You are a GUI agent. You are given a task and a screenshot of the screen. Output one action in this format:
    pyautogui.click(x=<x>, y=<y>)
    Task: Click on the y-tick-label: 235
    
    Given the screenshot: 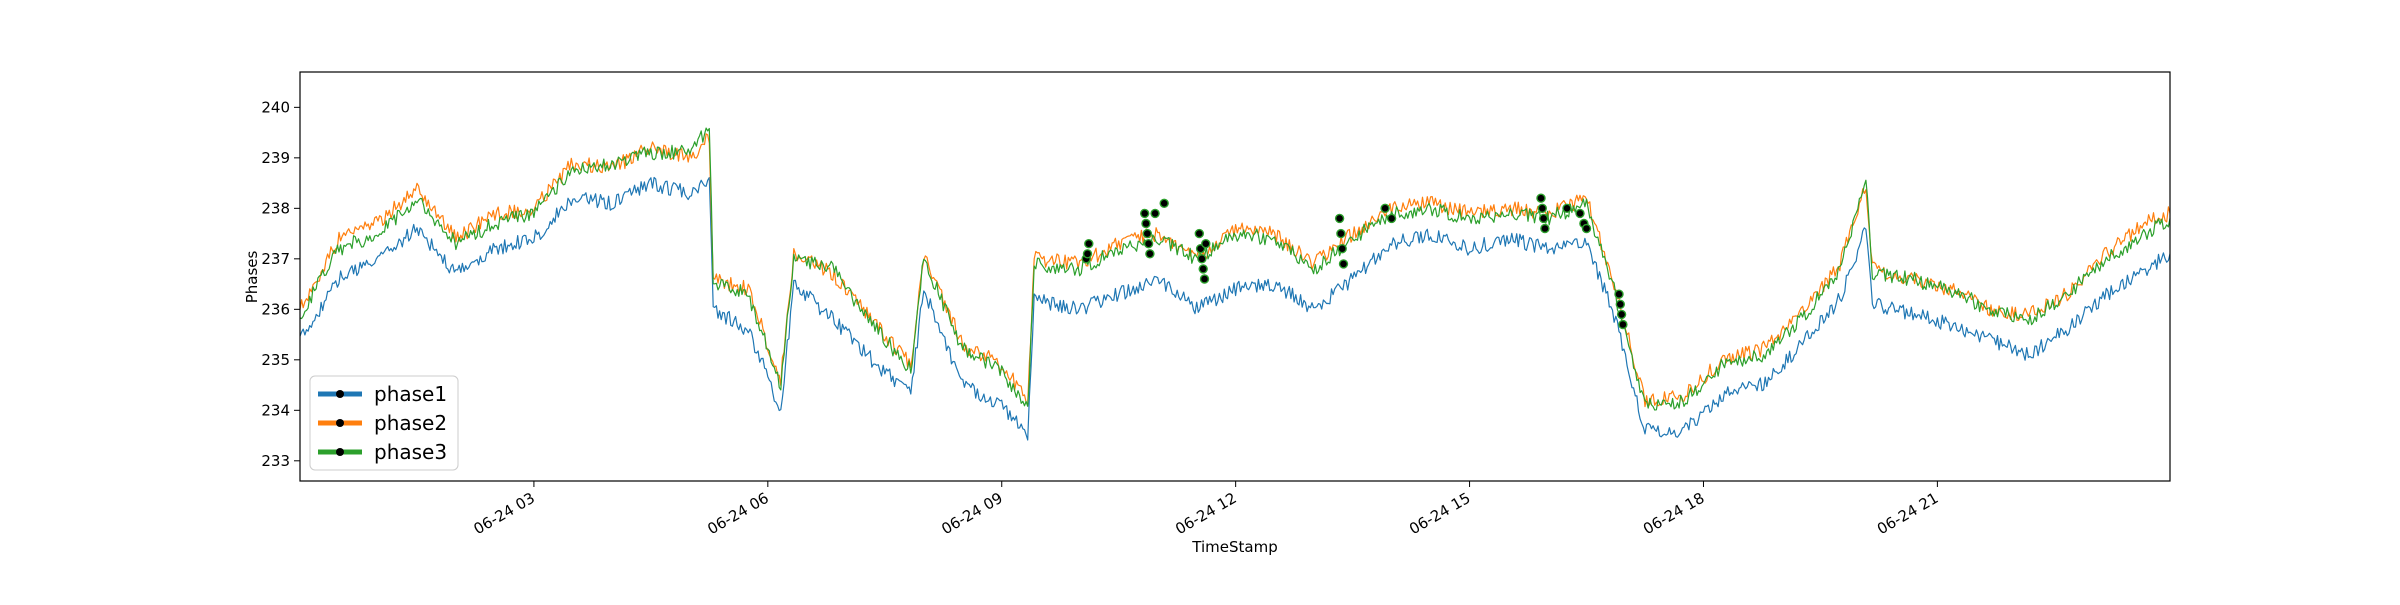 What is the action you would take?
    pyautogui.click(x=275, y=360)
    